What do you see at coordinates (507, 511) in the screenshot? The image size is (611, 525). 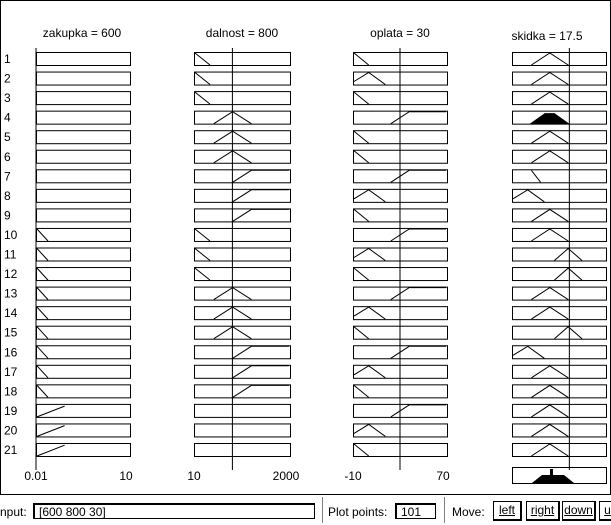 I see `move-left-button: left` at bounding box center [507, 511].